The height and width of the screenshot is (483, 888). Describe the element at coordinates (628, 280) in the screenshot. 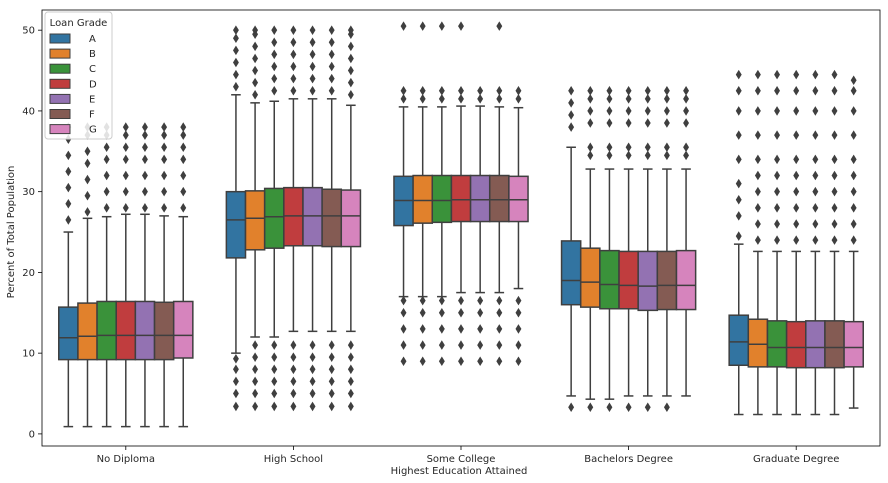

I see `box-d` at that location.